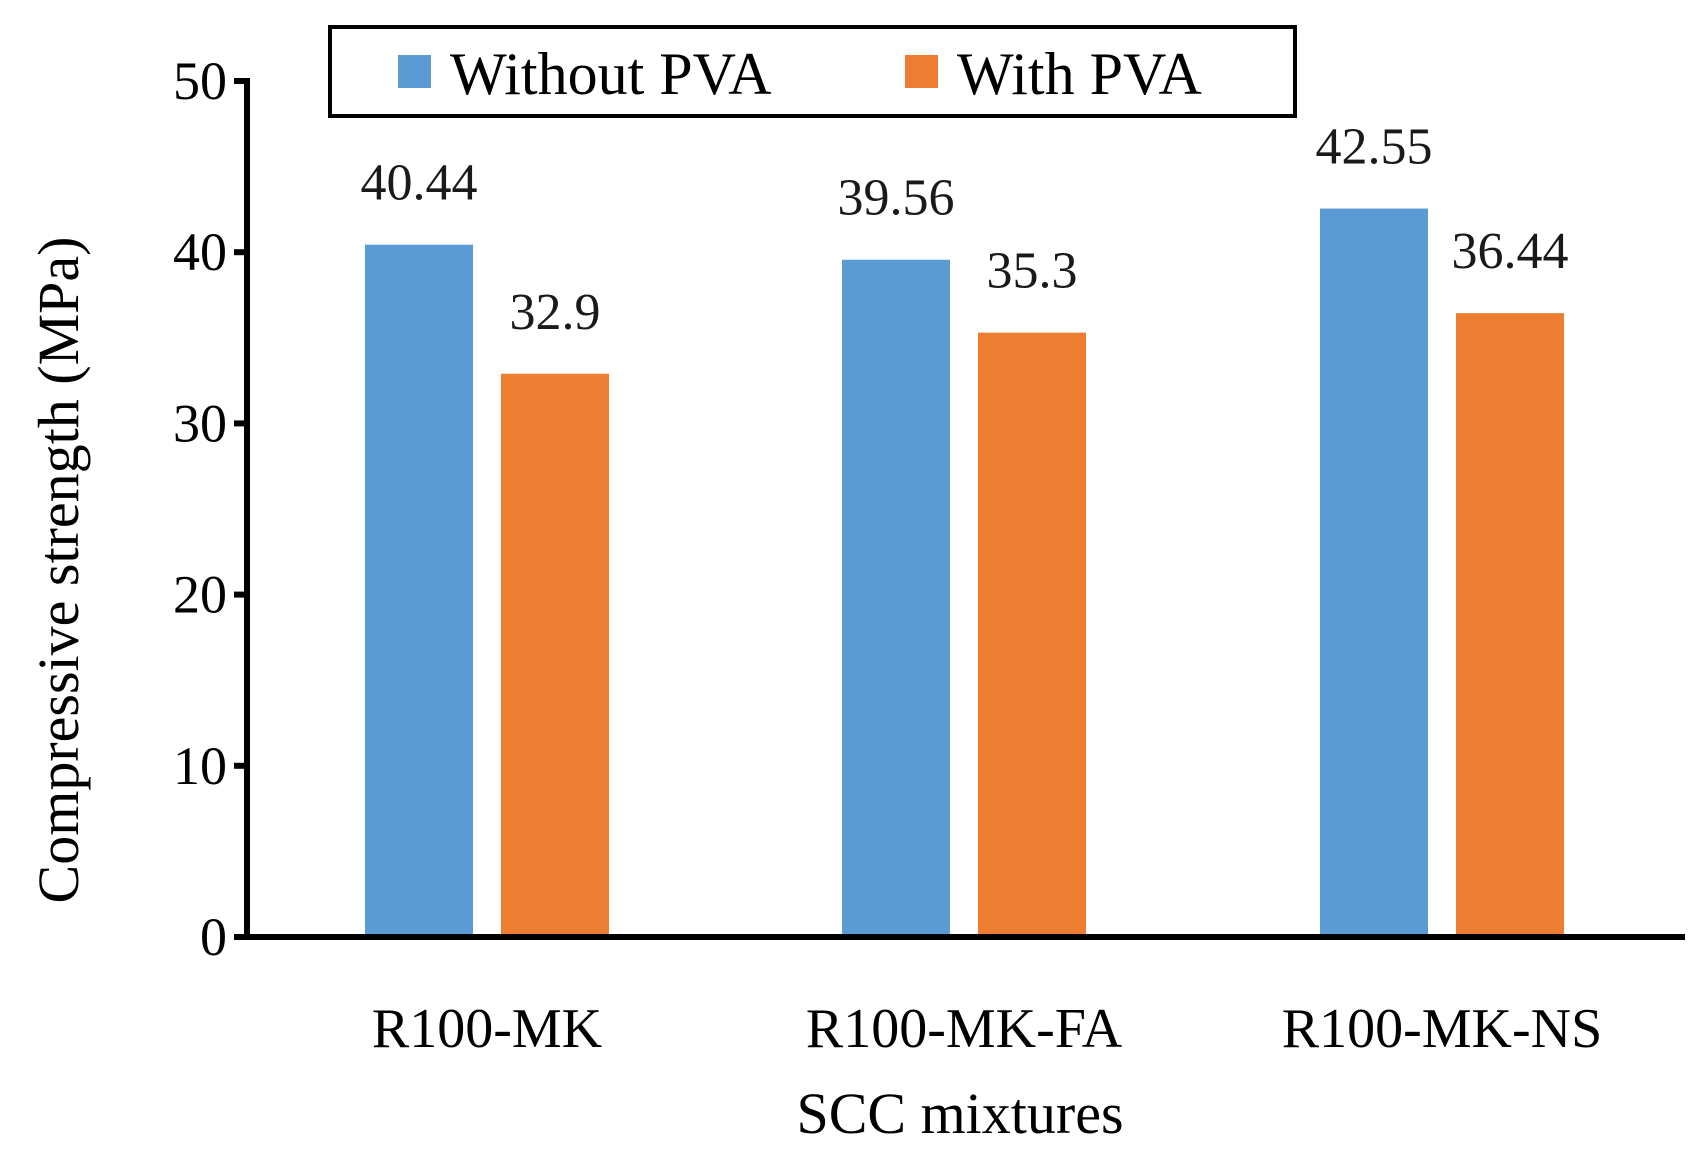  Describe the element at coordinates (419, 183) in the screenshot. I see `data-label-without-pva-r100-mk: 40.44` at that location.